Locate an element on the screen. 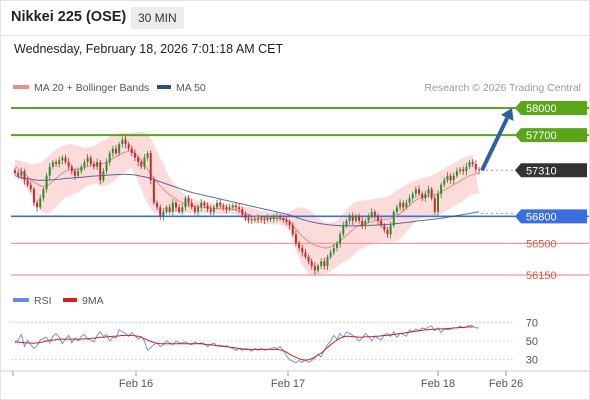  x-axis: Feb 16 Feb 17 Feb 18 Feb 26 is located at coordinates (267, 380).